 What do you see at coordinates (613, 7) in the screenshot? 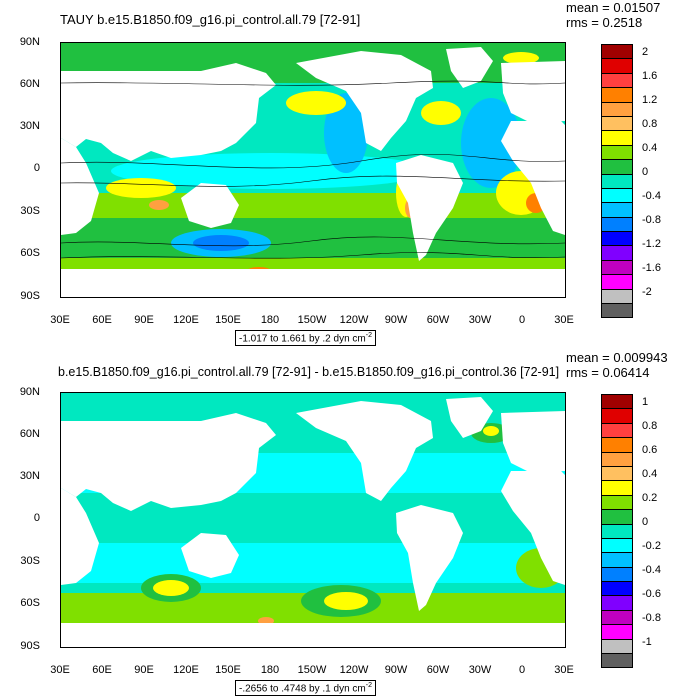
I see `mean-value: mean = 0.01507` at bounding box center [613, 7].